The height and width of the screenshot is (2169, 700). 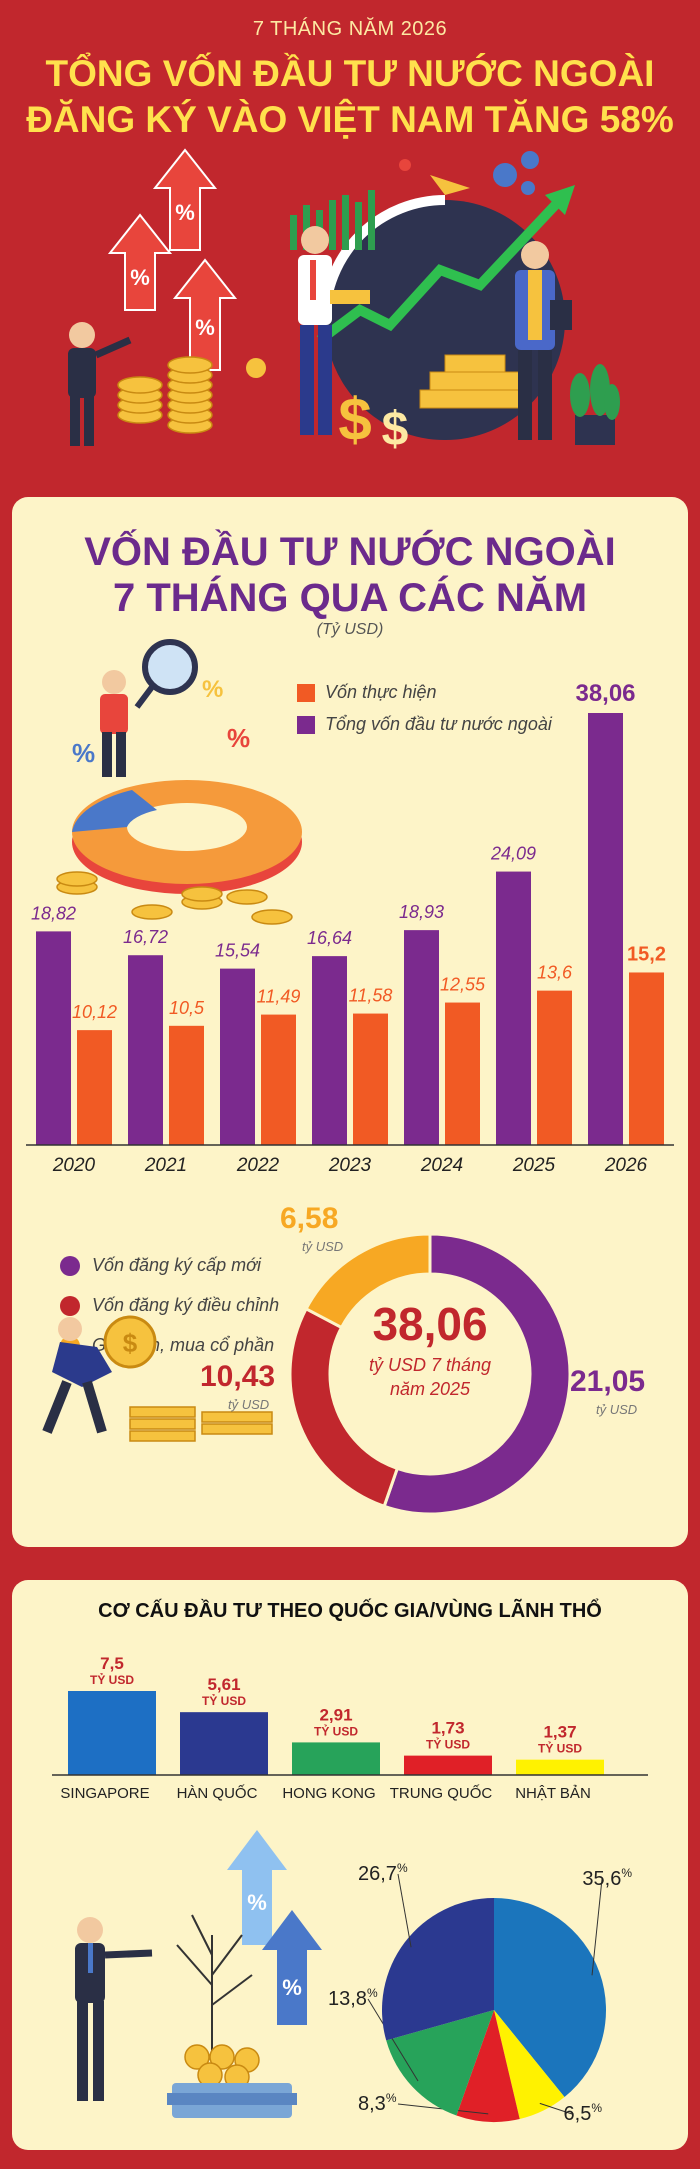 I want to click on country-value-2: 2,91, so click(x=335, y=1714).